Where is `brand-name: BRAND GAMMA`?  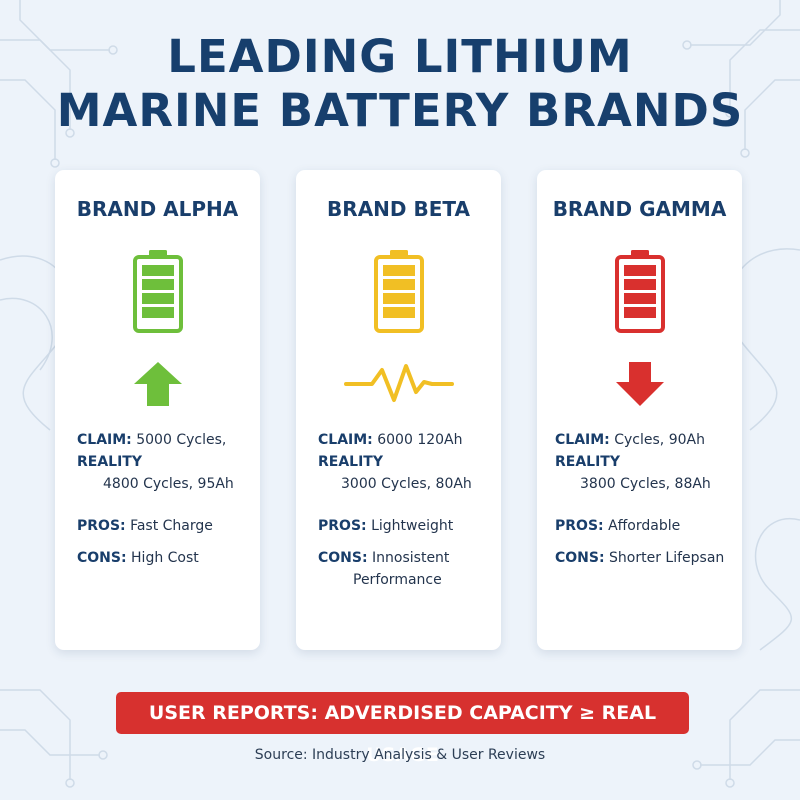 brand-name: BRAND GAMMA is located at coordinates (639, 209).